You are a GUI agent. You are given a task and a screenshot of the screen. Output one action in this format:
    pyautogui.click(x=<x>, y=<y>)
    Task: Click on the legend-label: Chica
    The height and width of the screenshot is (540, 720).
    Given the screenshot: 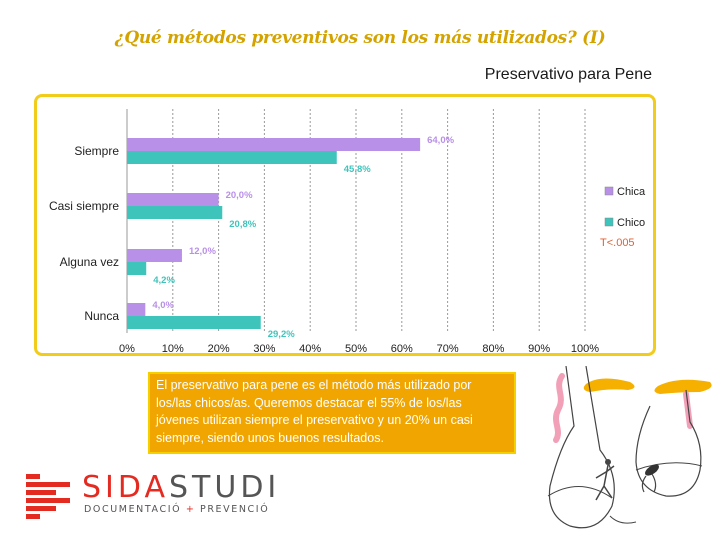 What is the action you would take?
    pyautogui.click(x=631, y=192)
    